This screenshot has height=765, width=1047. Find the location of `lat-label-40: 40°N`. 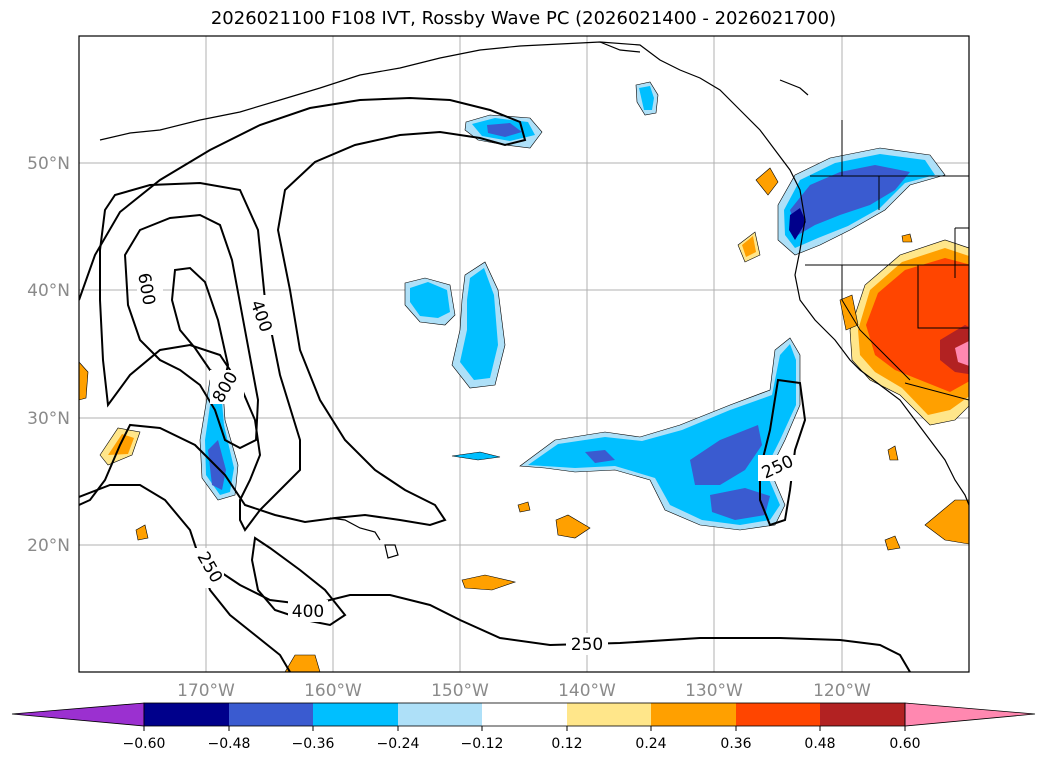

lat-label-40: 40°N is located at coordinates (48, 291).